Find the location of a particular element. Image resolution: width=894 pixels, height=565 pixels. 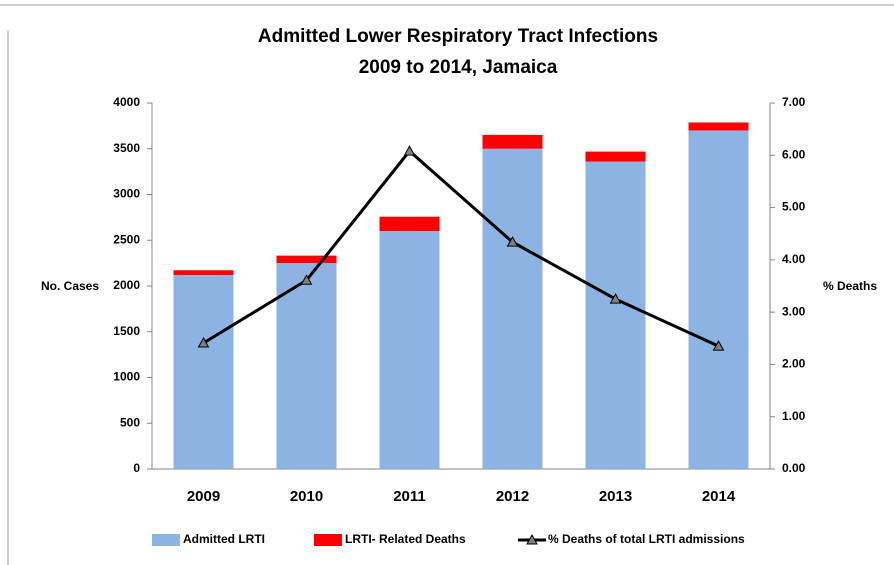

y-tick-label: 0 is located at coordinates (136, 468).